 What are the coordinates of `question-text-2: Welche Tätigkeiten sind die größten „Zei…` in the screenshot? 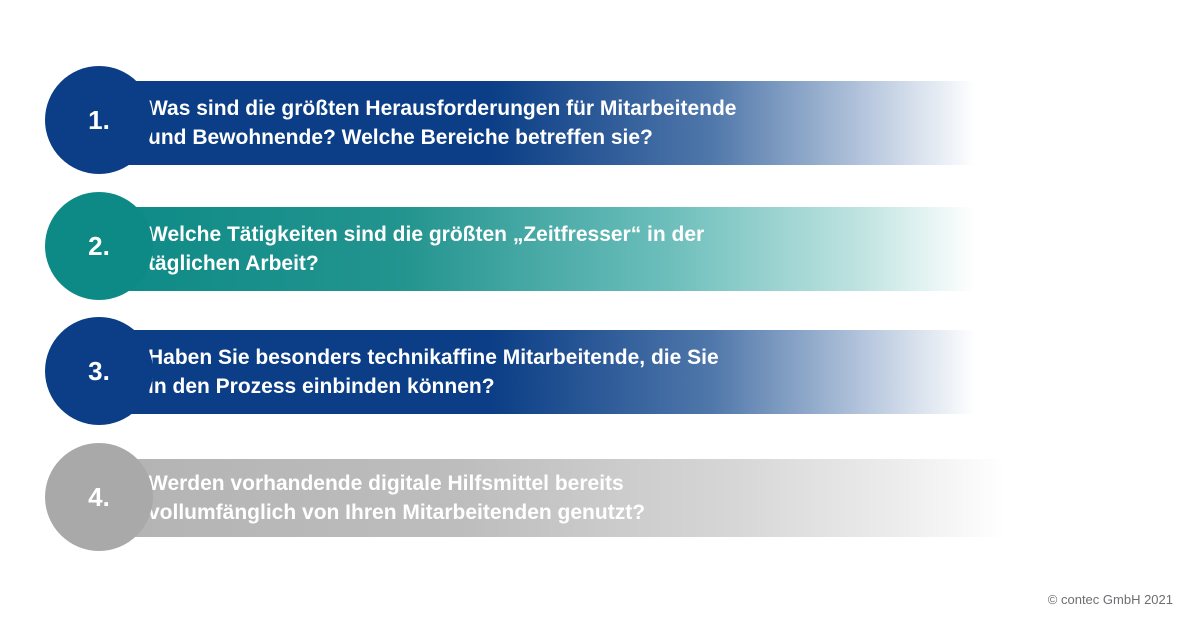 It's located at (426, 249).